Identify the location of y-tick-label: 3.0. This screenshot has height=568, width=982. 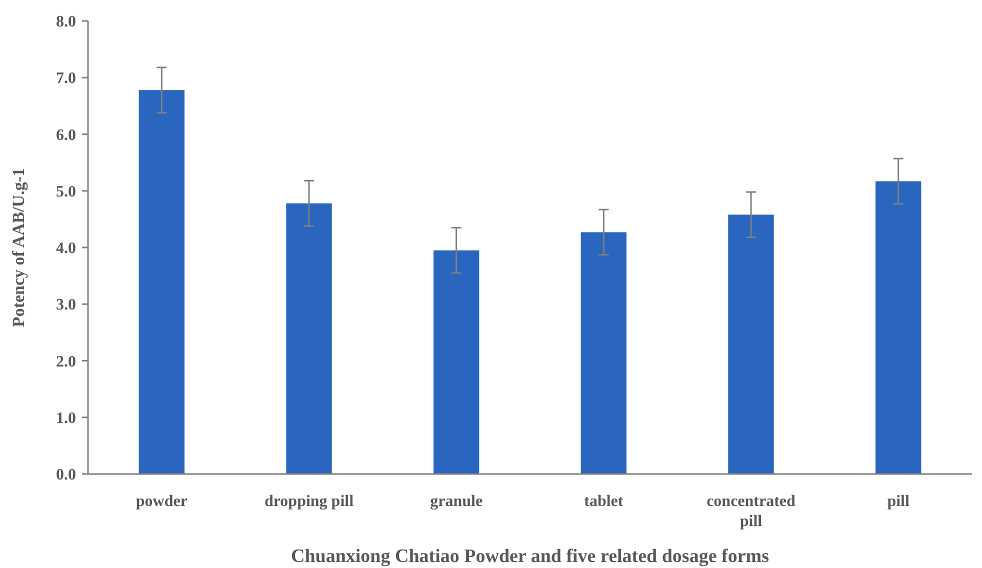
(66, 305).